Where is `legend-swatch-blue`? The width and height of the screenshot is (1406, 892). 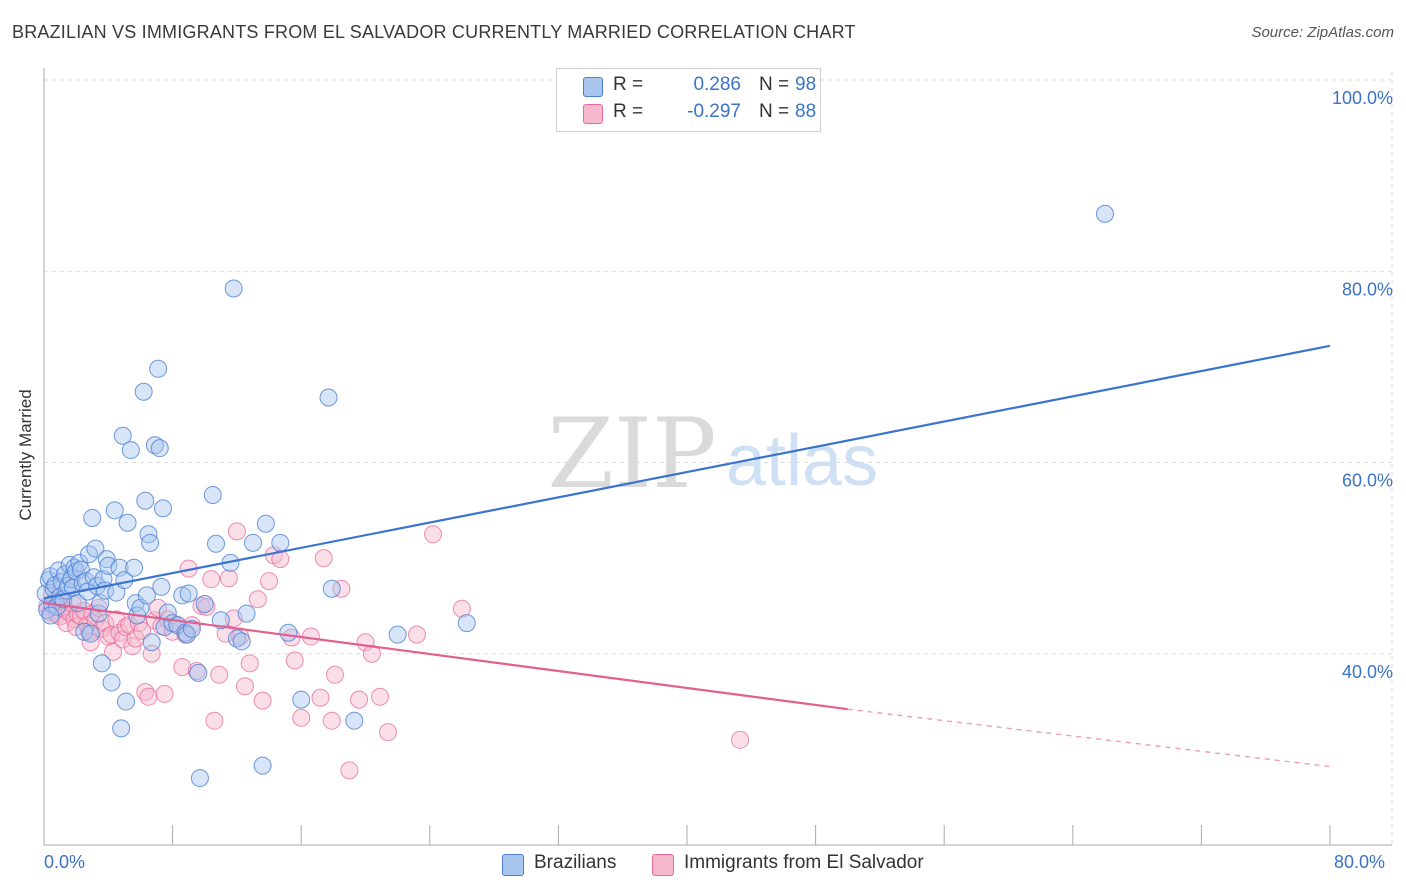 legend-swatch-blue is located at coordinates (593, 87).